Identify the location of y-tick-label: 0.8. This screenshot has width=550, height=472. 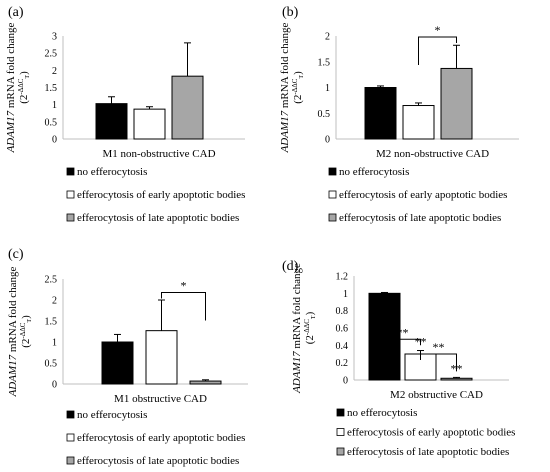
(342, 311).